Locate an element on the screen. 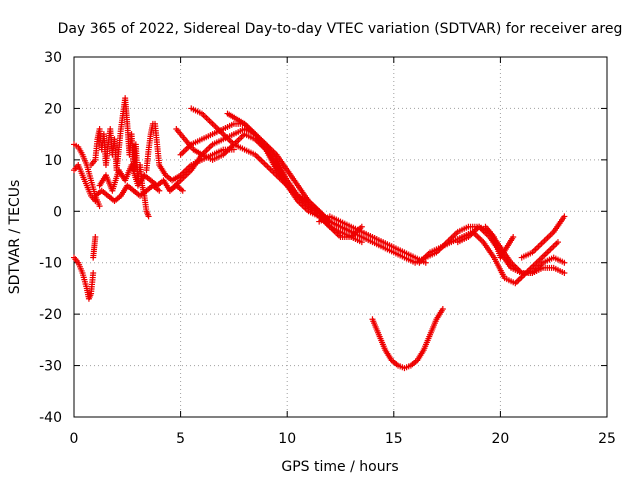 The width and height of the screenshot is (640, 480). y-tick-label: -20 is located at coordinates (50, 315).